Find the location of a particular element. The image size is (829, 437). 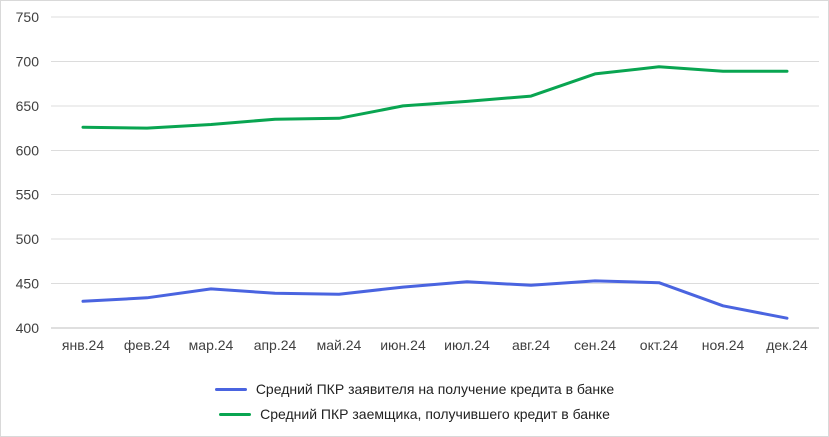

svg-text: 600 is located at coordinates (28, 150).